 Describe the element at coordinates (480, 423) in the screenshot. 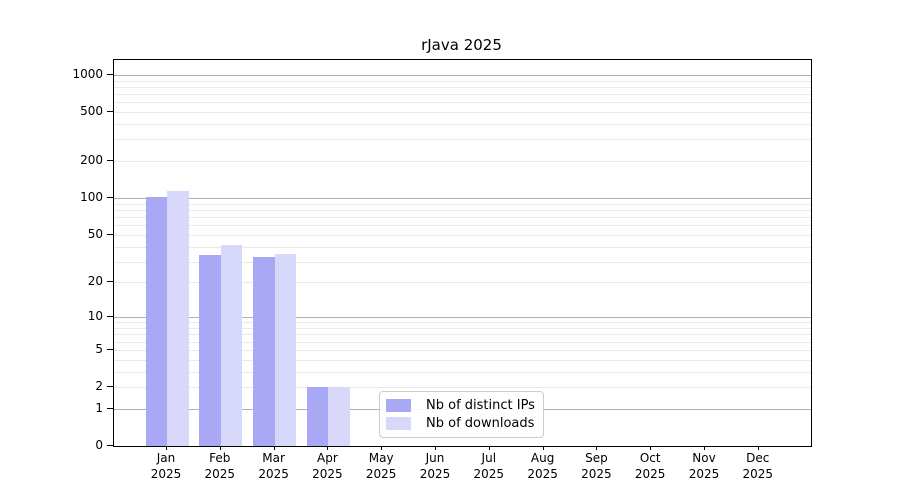

I see `legend-label-downloads: Nb of downloads` at that location.